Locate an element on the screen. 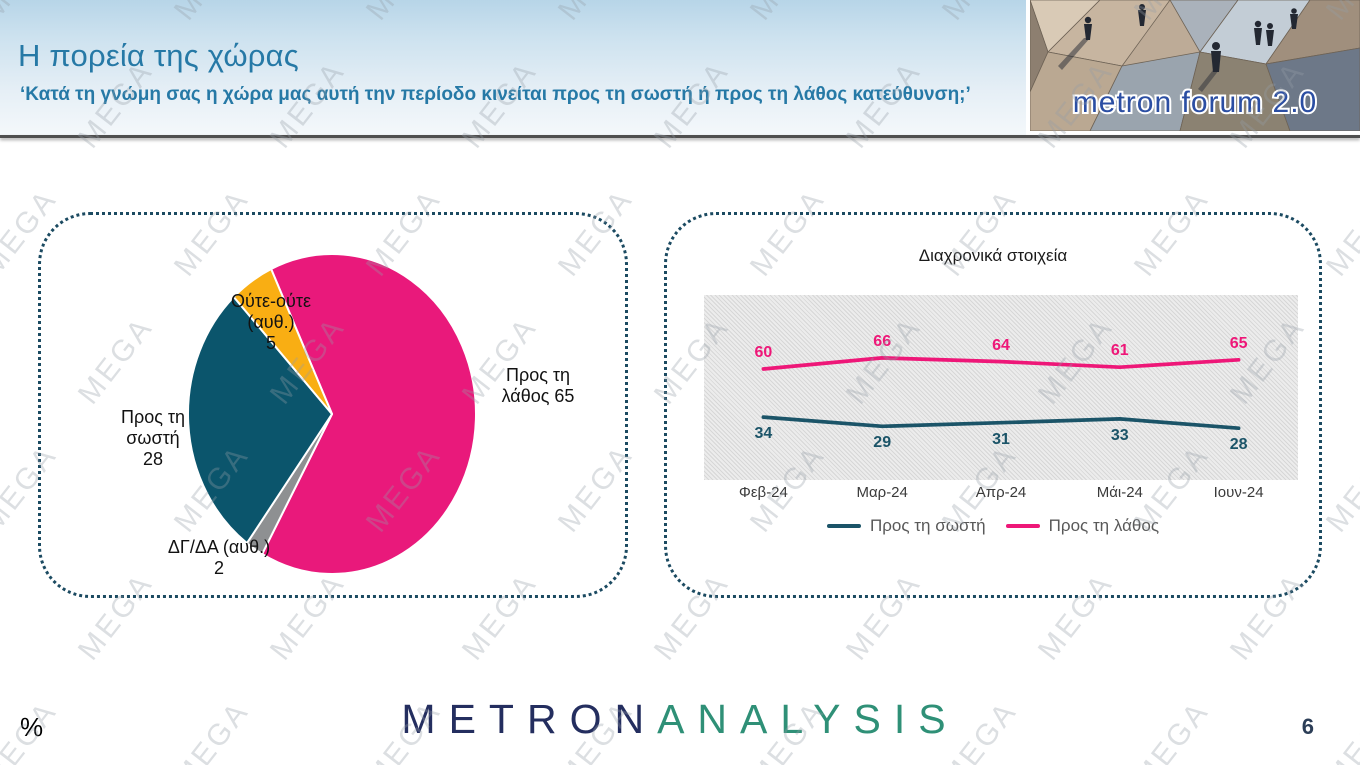  pie-label-dgda: ΔΓ/ΔΑ (αυθ.) 2 is located at coordinates (219, 557).